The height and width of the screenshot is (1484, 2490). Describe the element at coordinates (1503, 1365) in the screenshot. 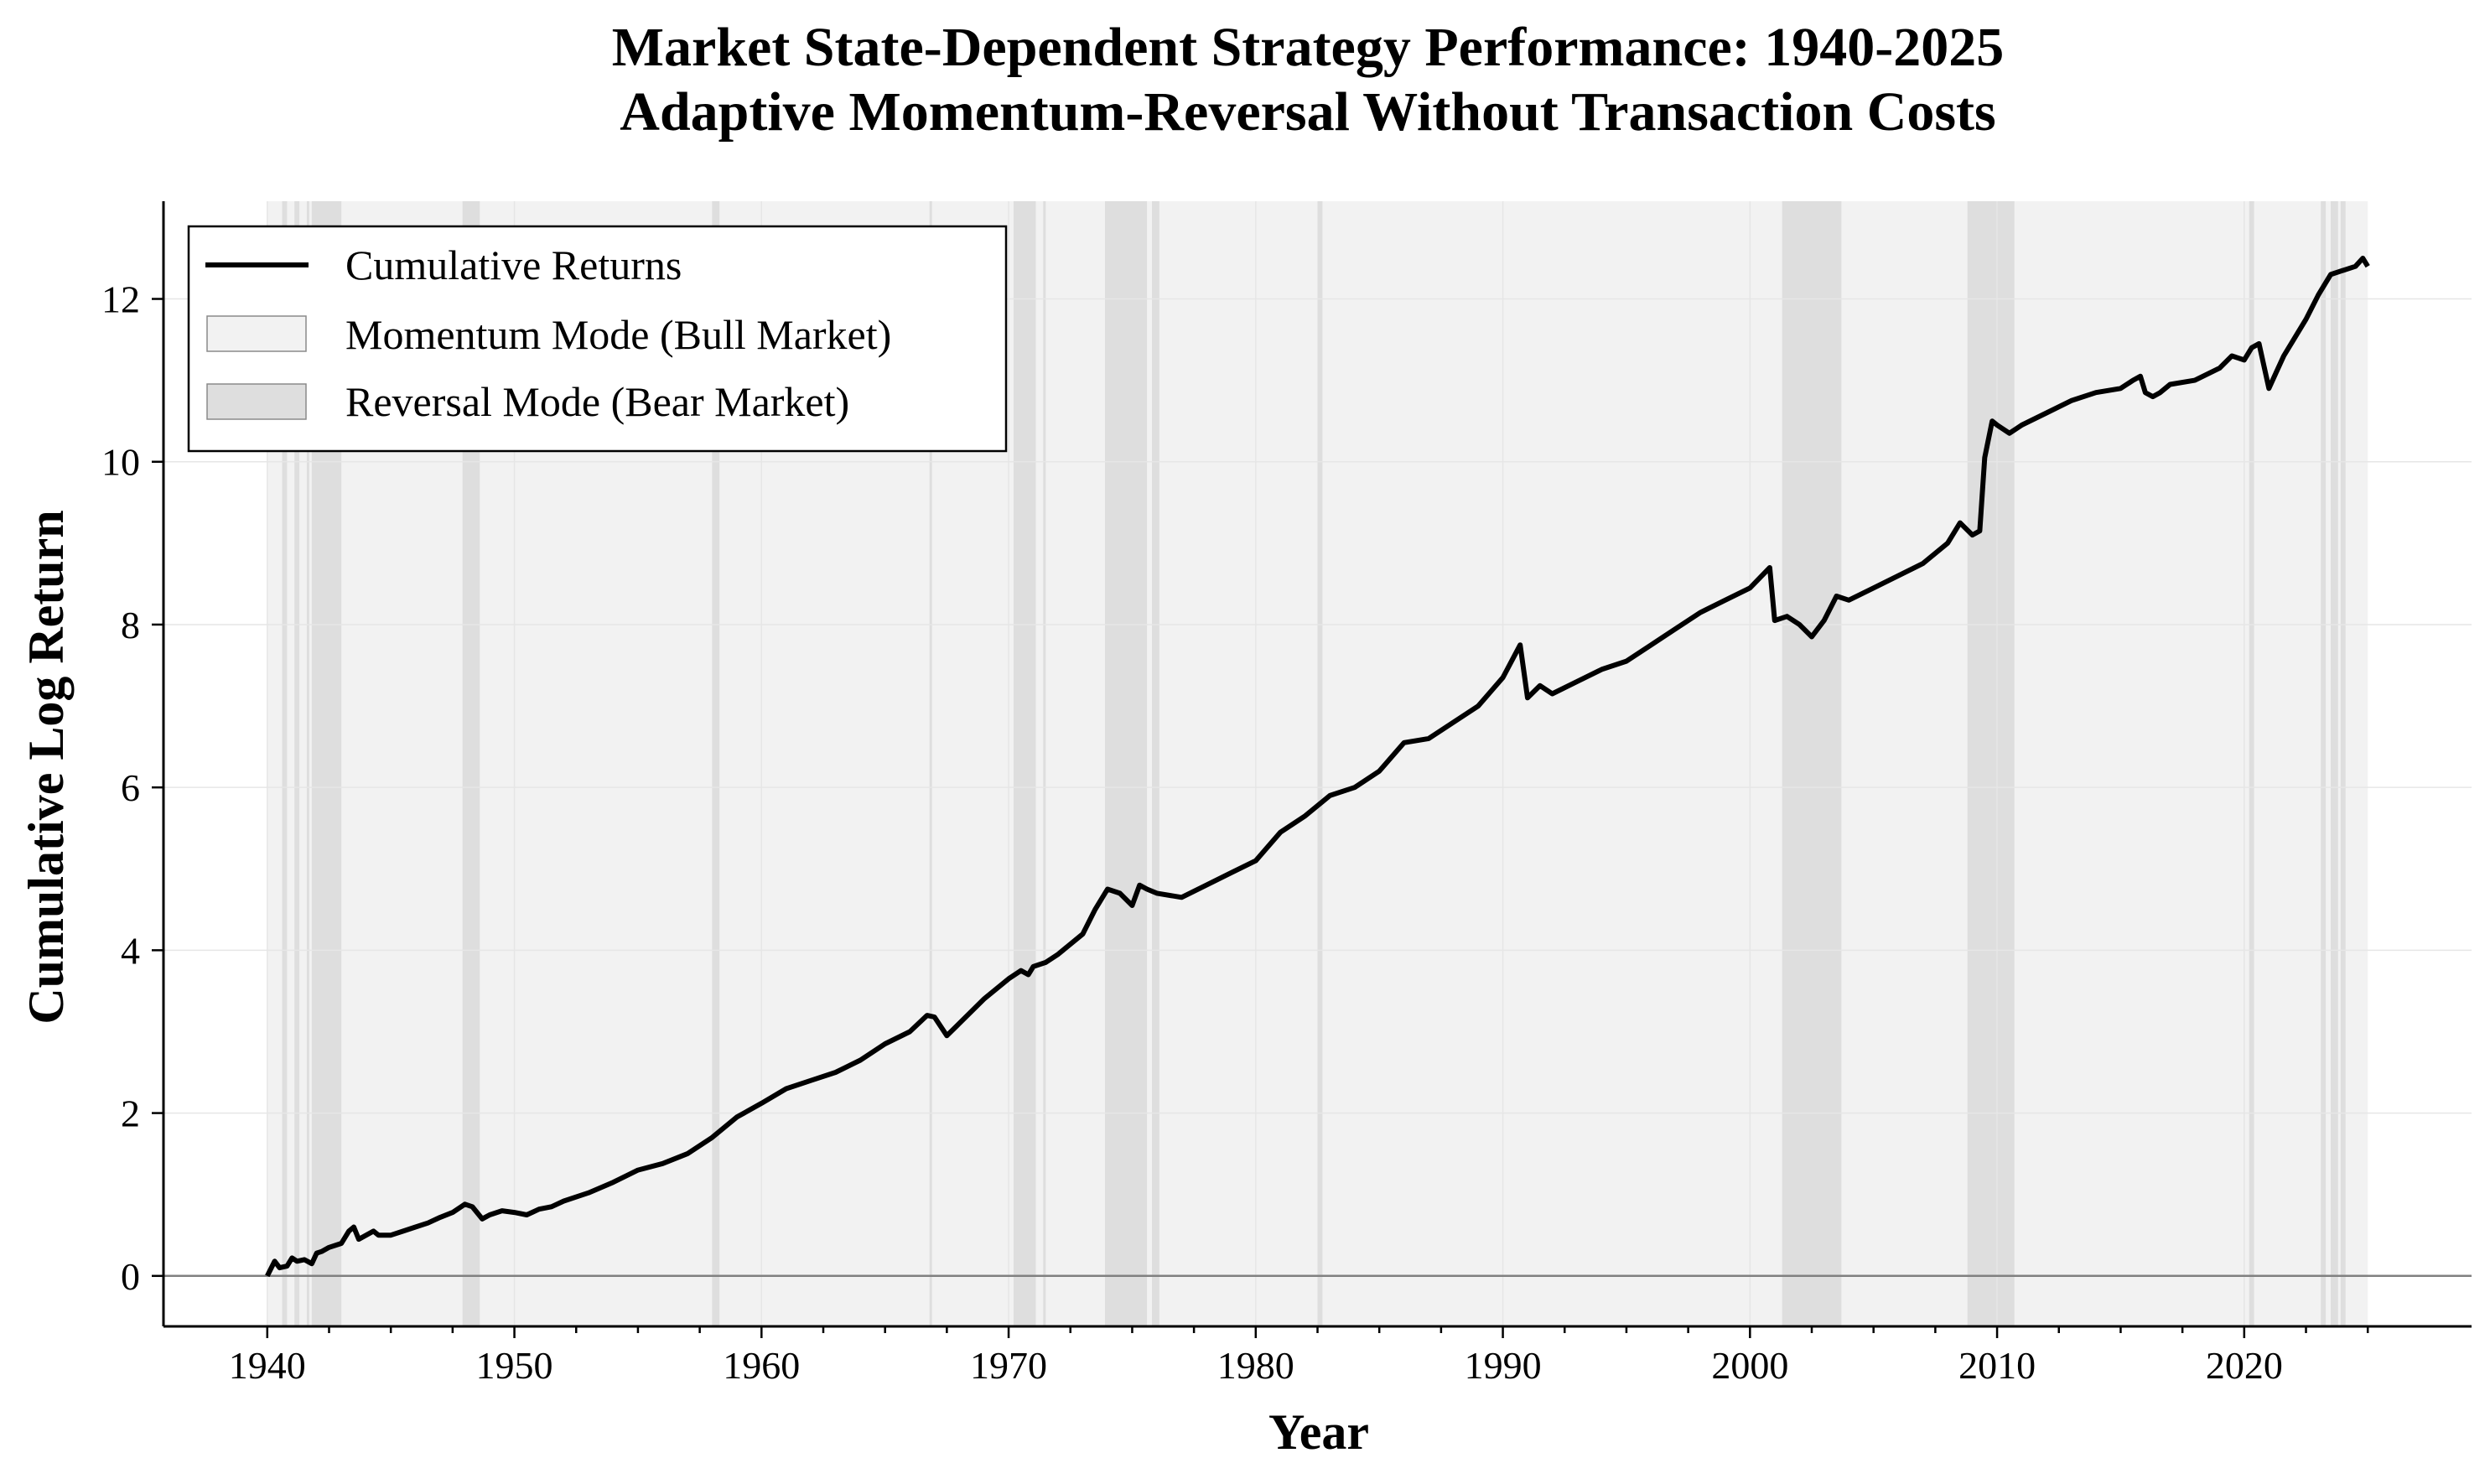

I see `x-tick-label-1990: 1990` at that location.